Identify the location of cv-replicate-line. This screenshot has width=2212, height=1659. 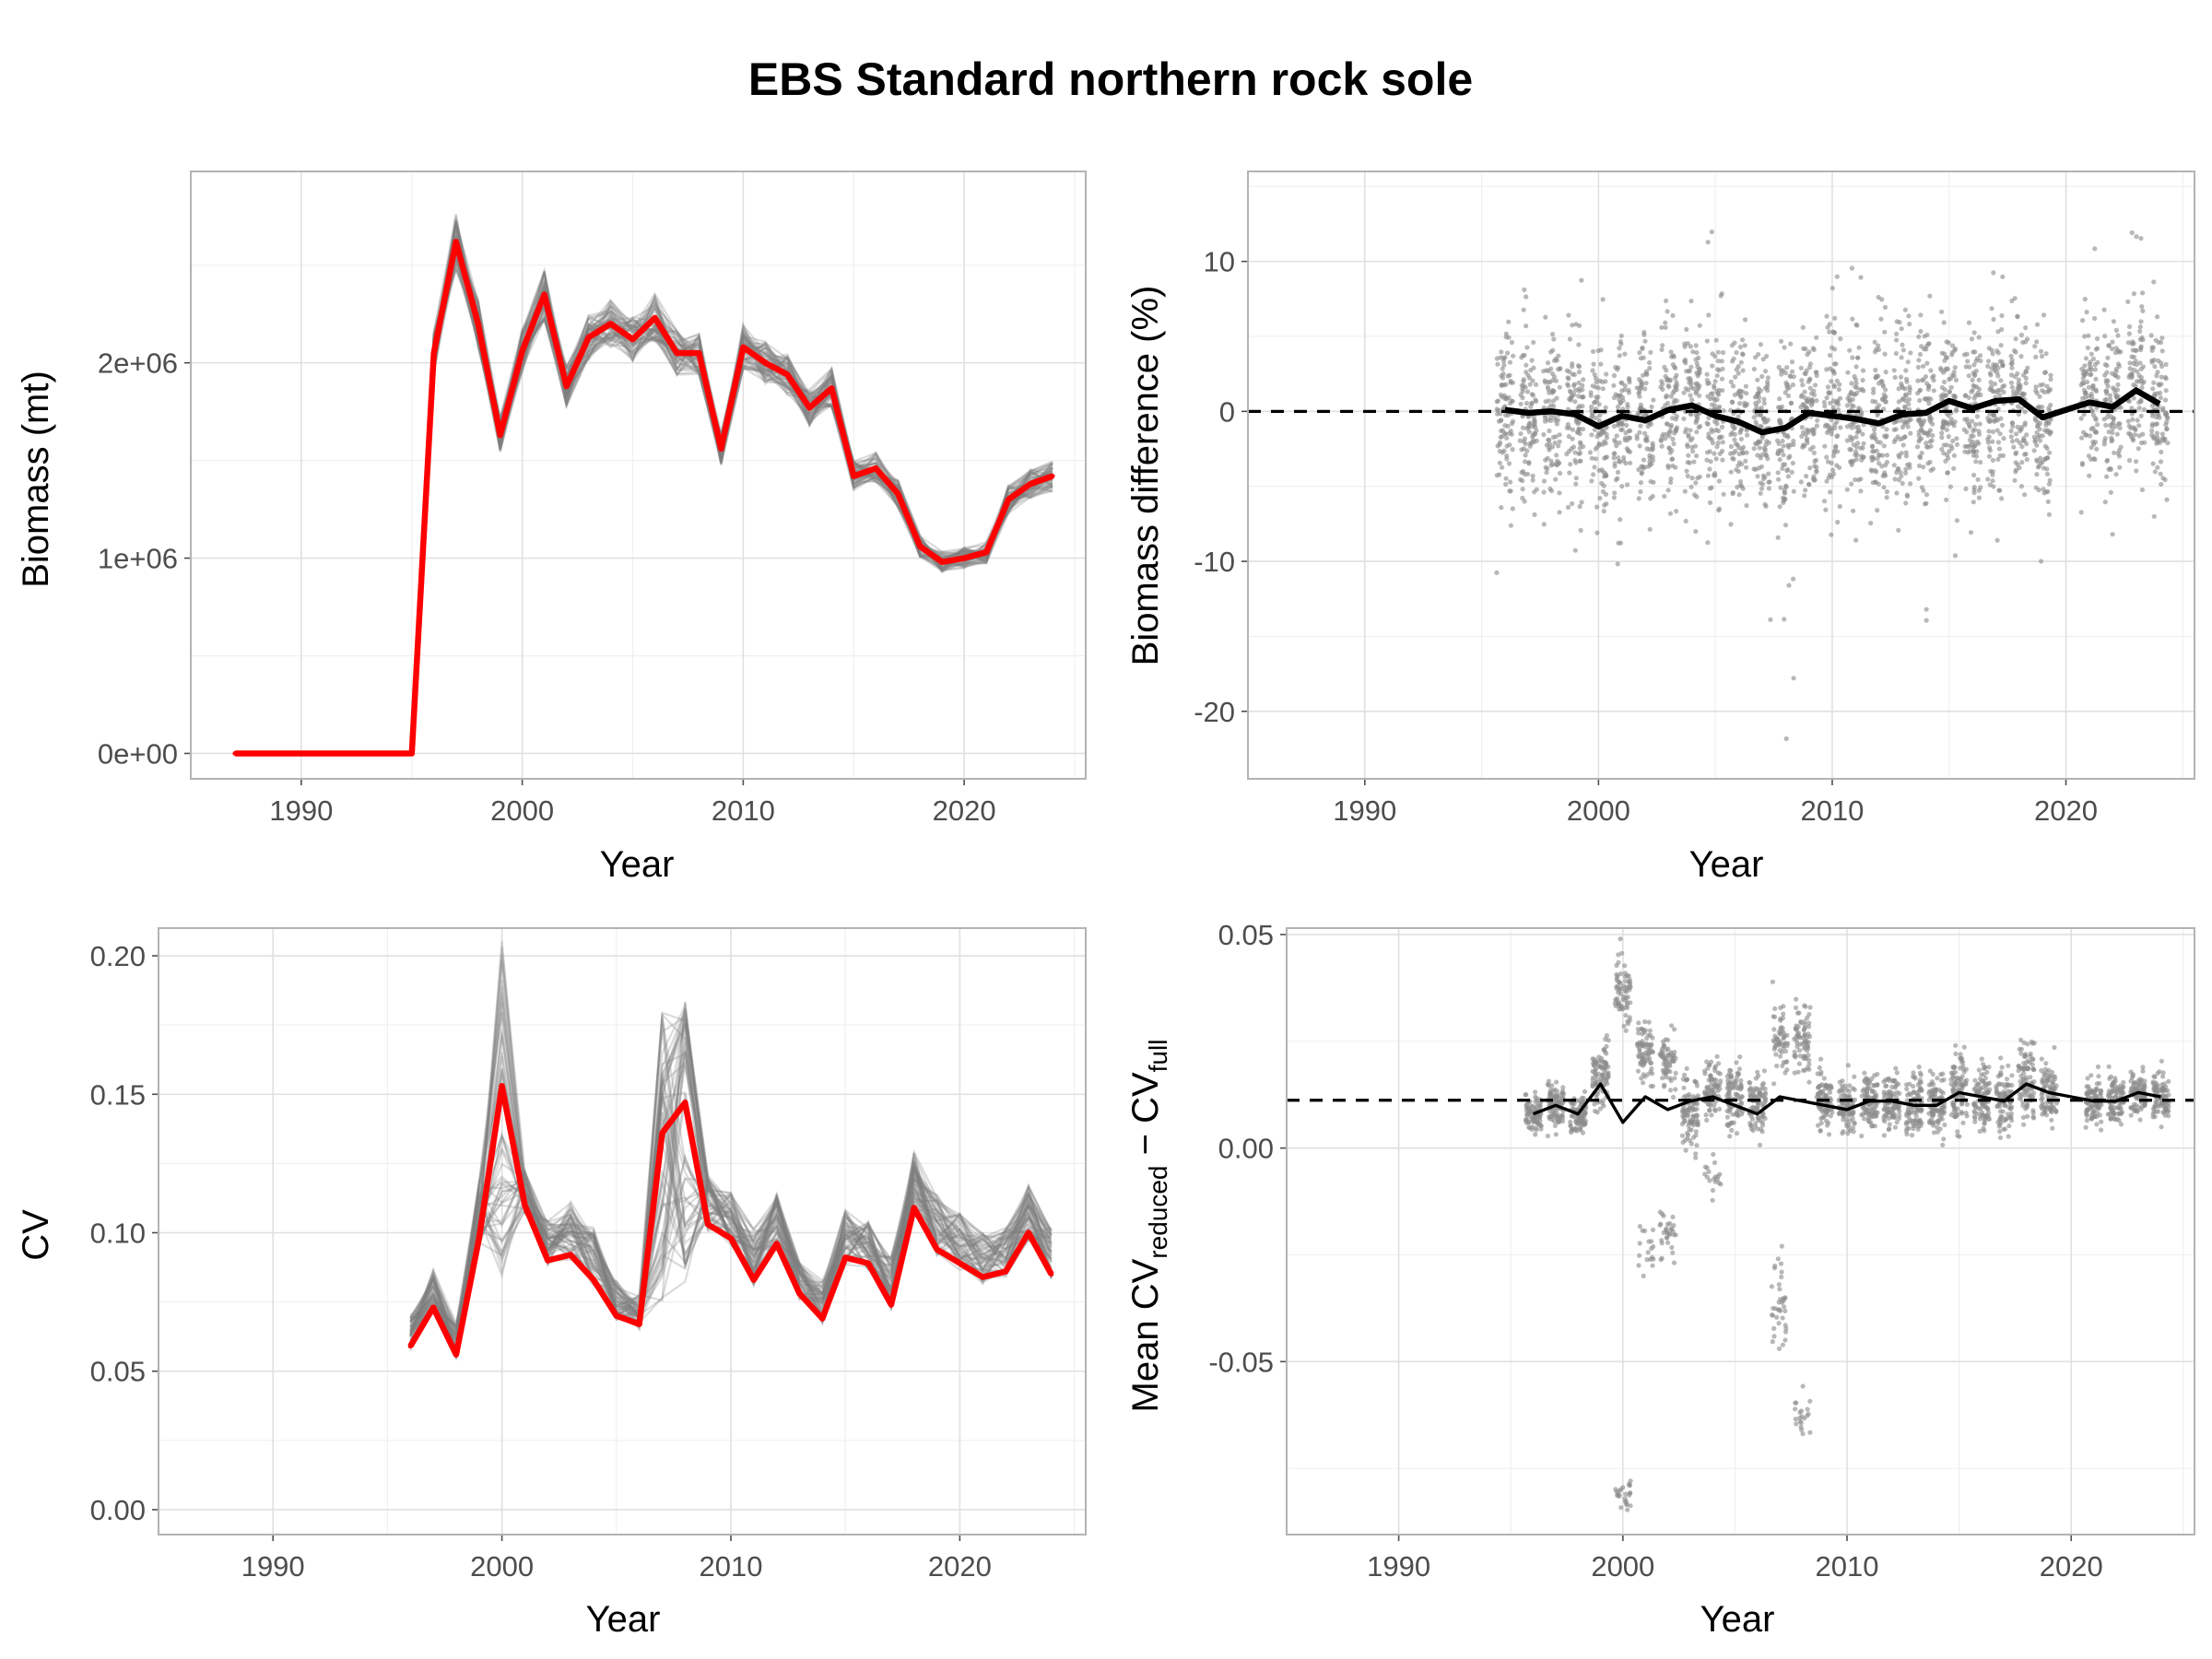
(731, 1248).